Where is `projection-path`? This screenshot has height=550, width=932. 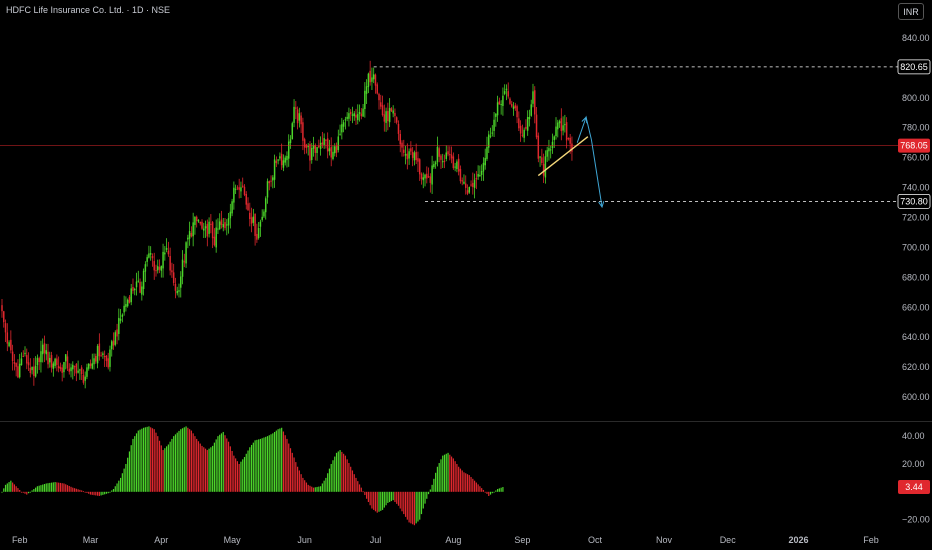
projection-path is located at coordinates (589, 161).